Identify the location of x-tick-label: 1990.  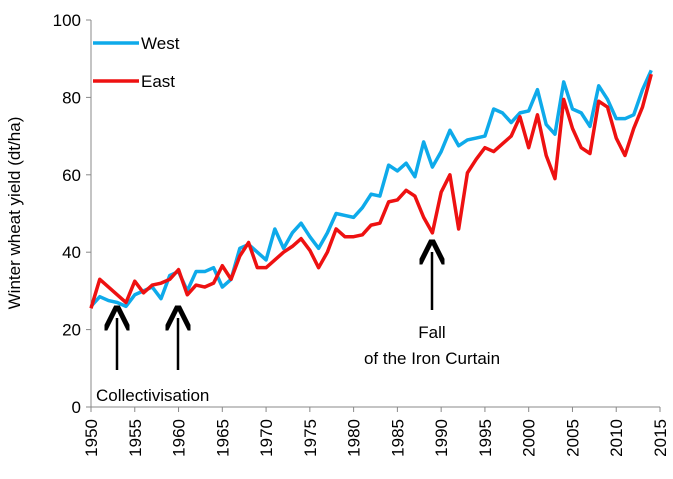
(441, 438).